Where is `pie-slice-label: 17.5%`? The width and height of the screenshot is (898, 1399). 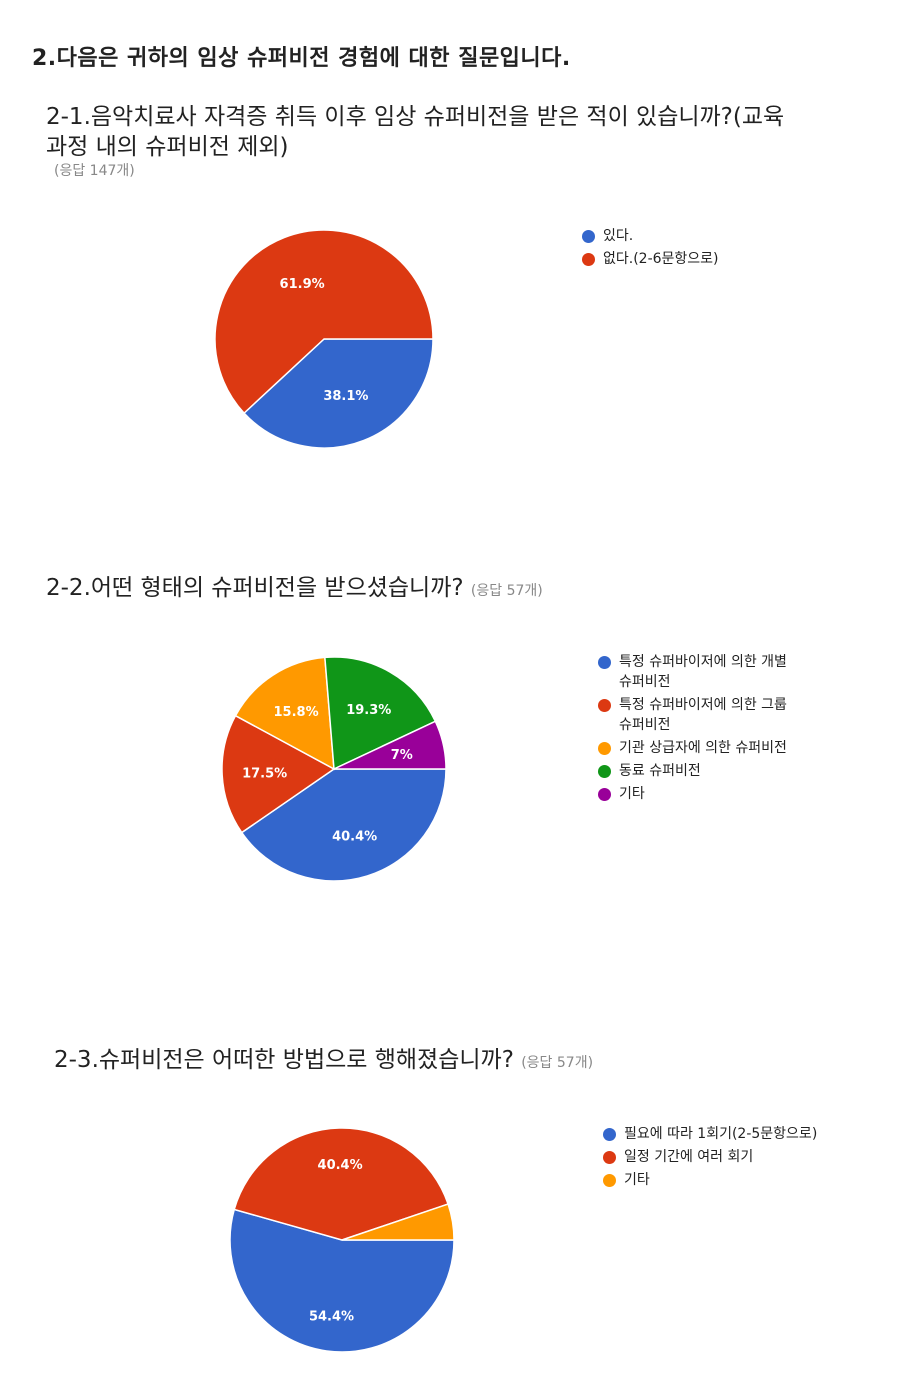
pie-slice-label: 17.5% is located at coordinates (264, 774).